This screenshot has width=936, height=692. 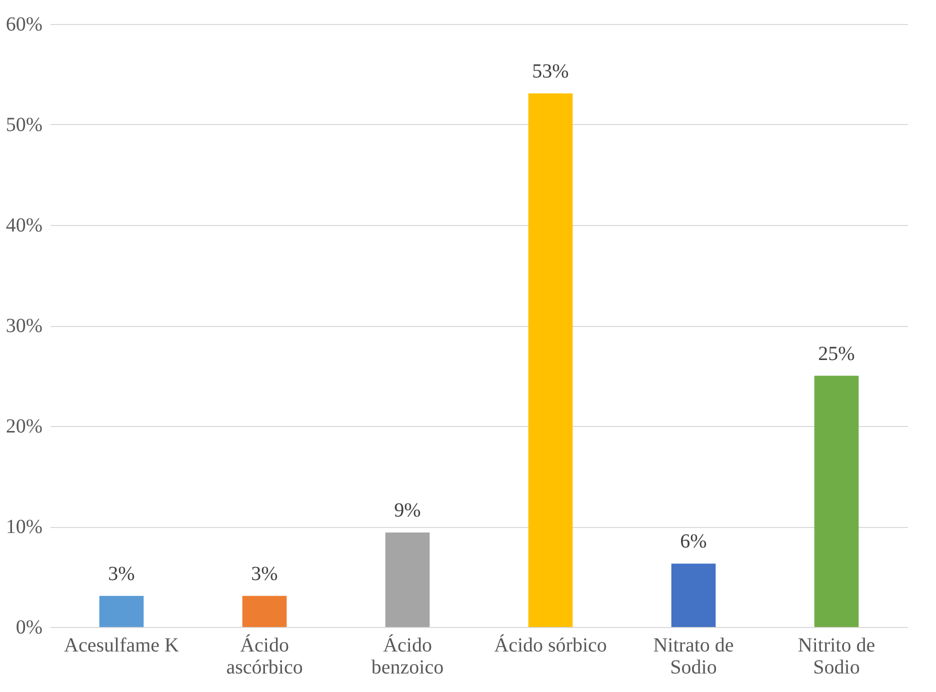 I want to click on y-tick-label: 60%, so click(x=24, y=25).